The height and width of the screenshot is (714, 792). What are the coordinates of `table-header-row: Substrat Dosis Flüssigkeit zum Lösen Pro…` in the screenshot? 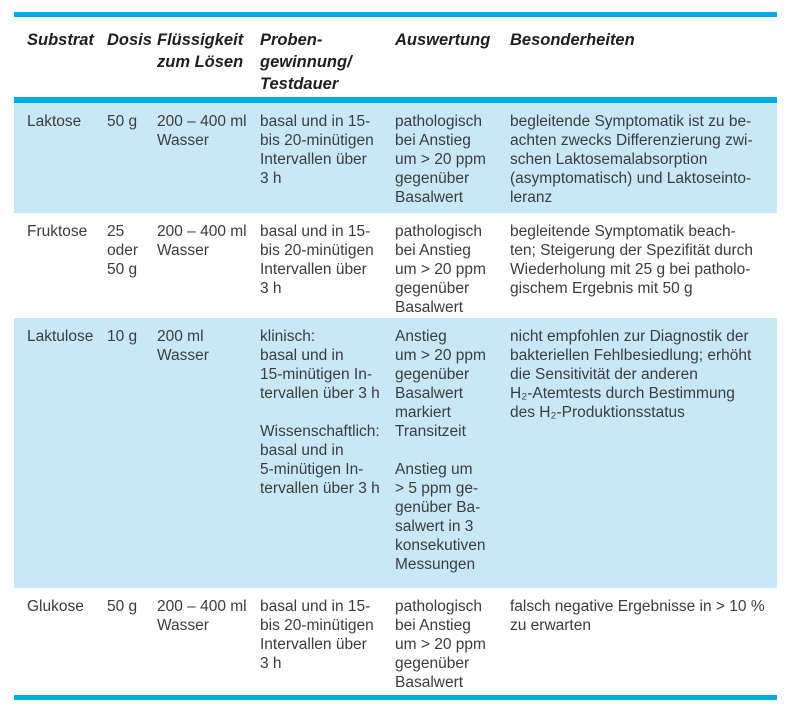 It's located at (395, 60).